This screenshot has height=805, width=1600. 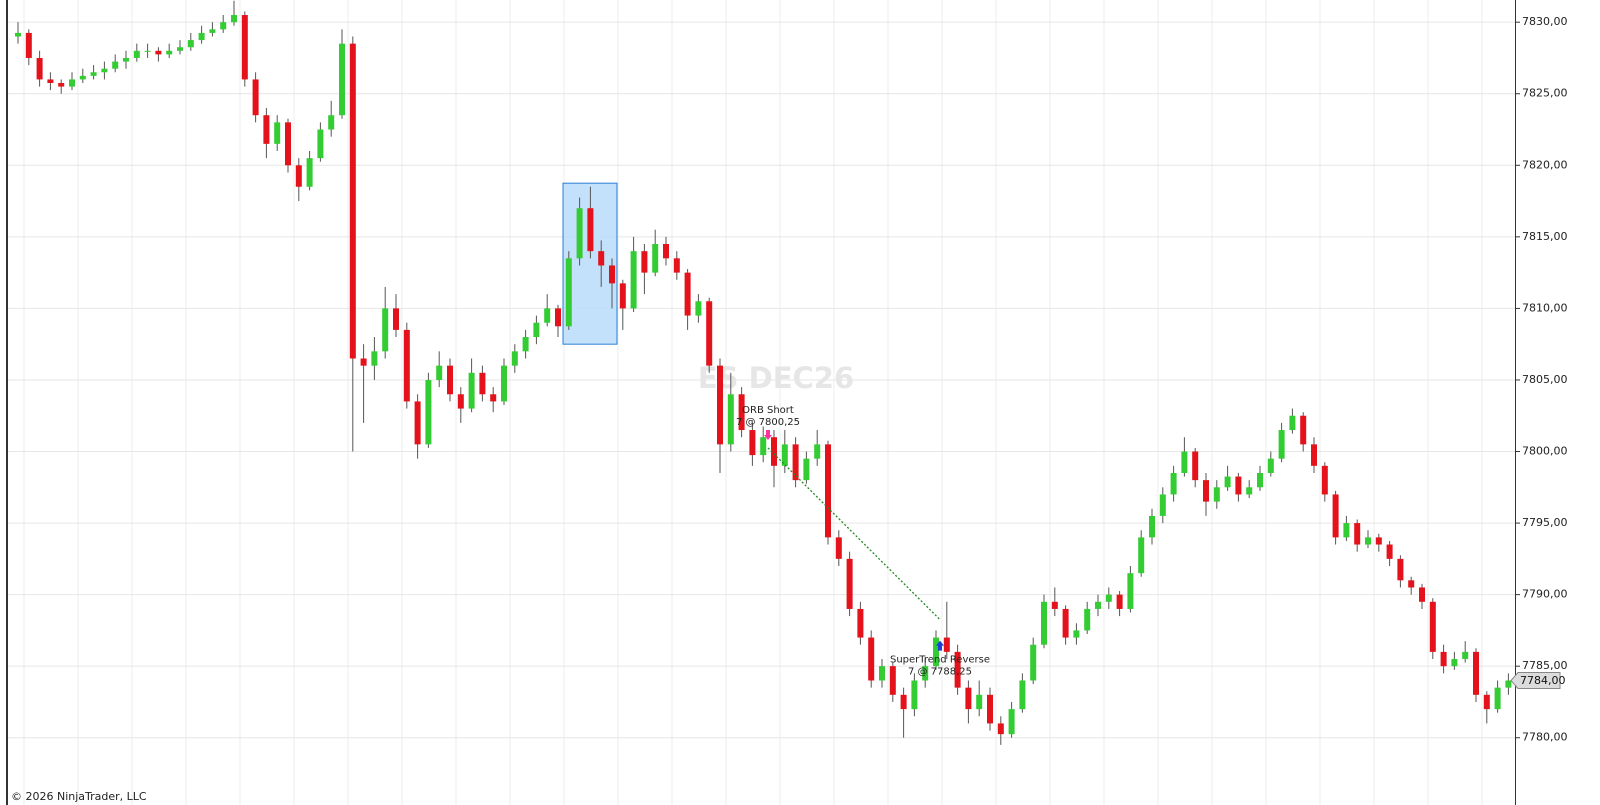 I want to click on last-price-label: 7784,00, so click(x=1543, y=680).